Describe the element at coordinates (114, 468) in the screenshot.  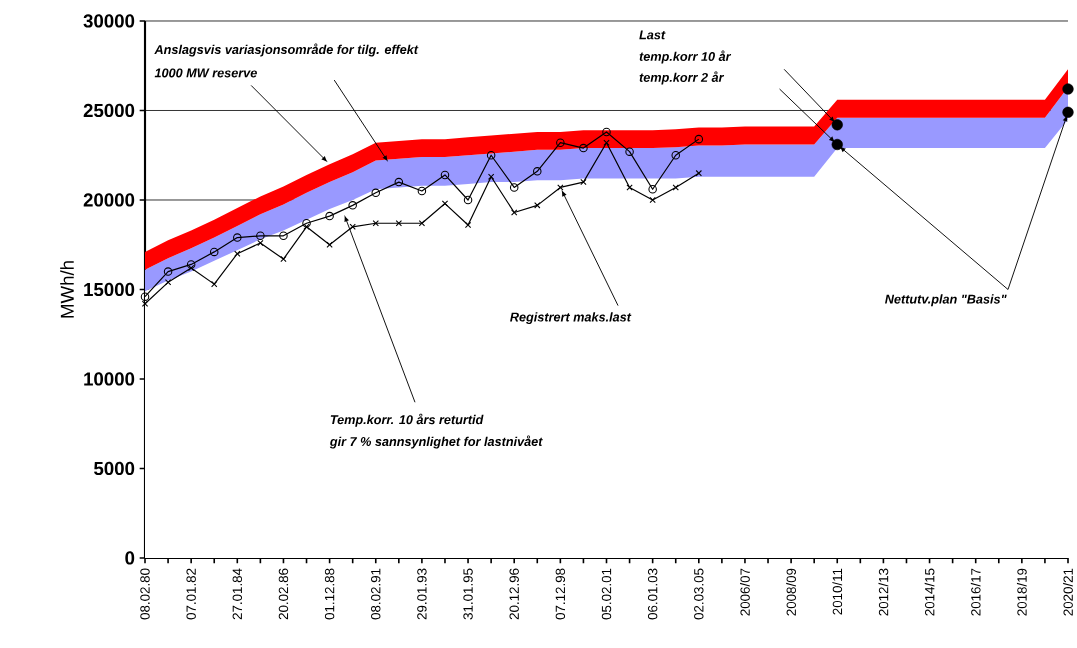
I see `y-tick-label: 5000` at that location.